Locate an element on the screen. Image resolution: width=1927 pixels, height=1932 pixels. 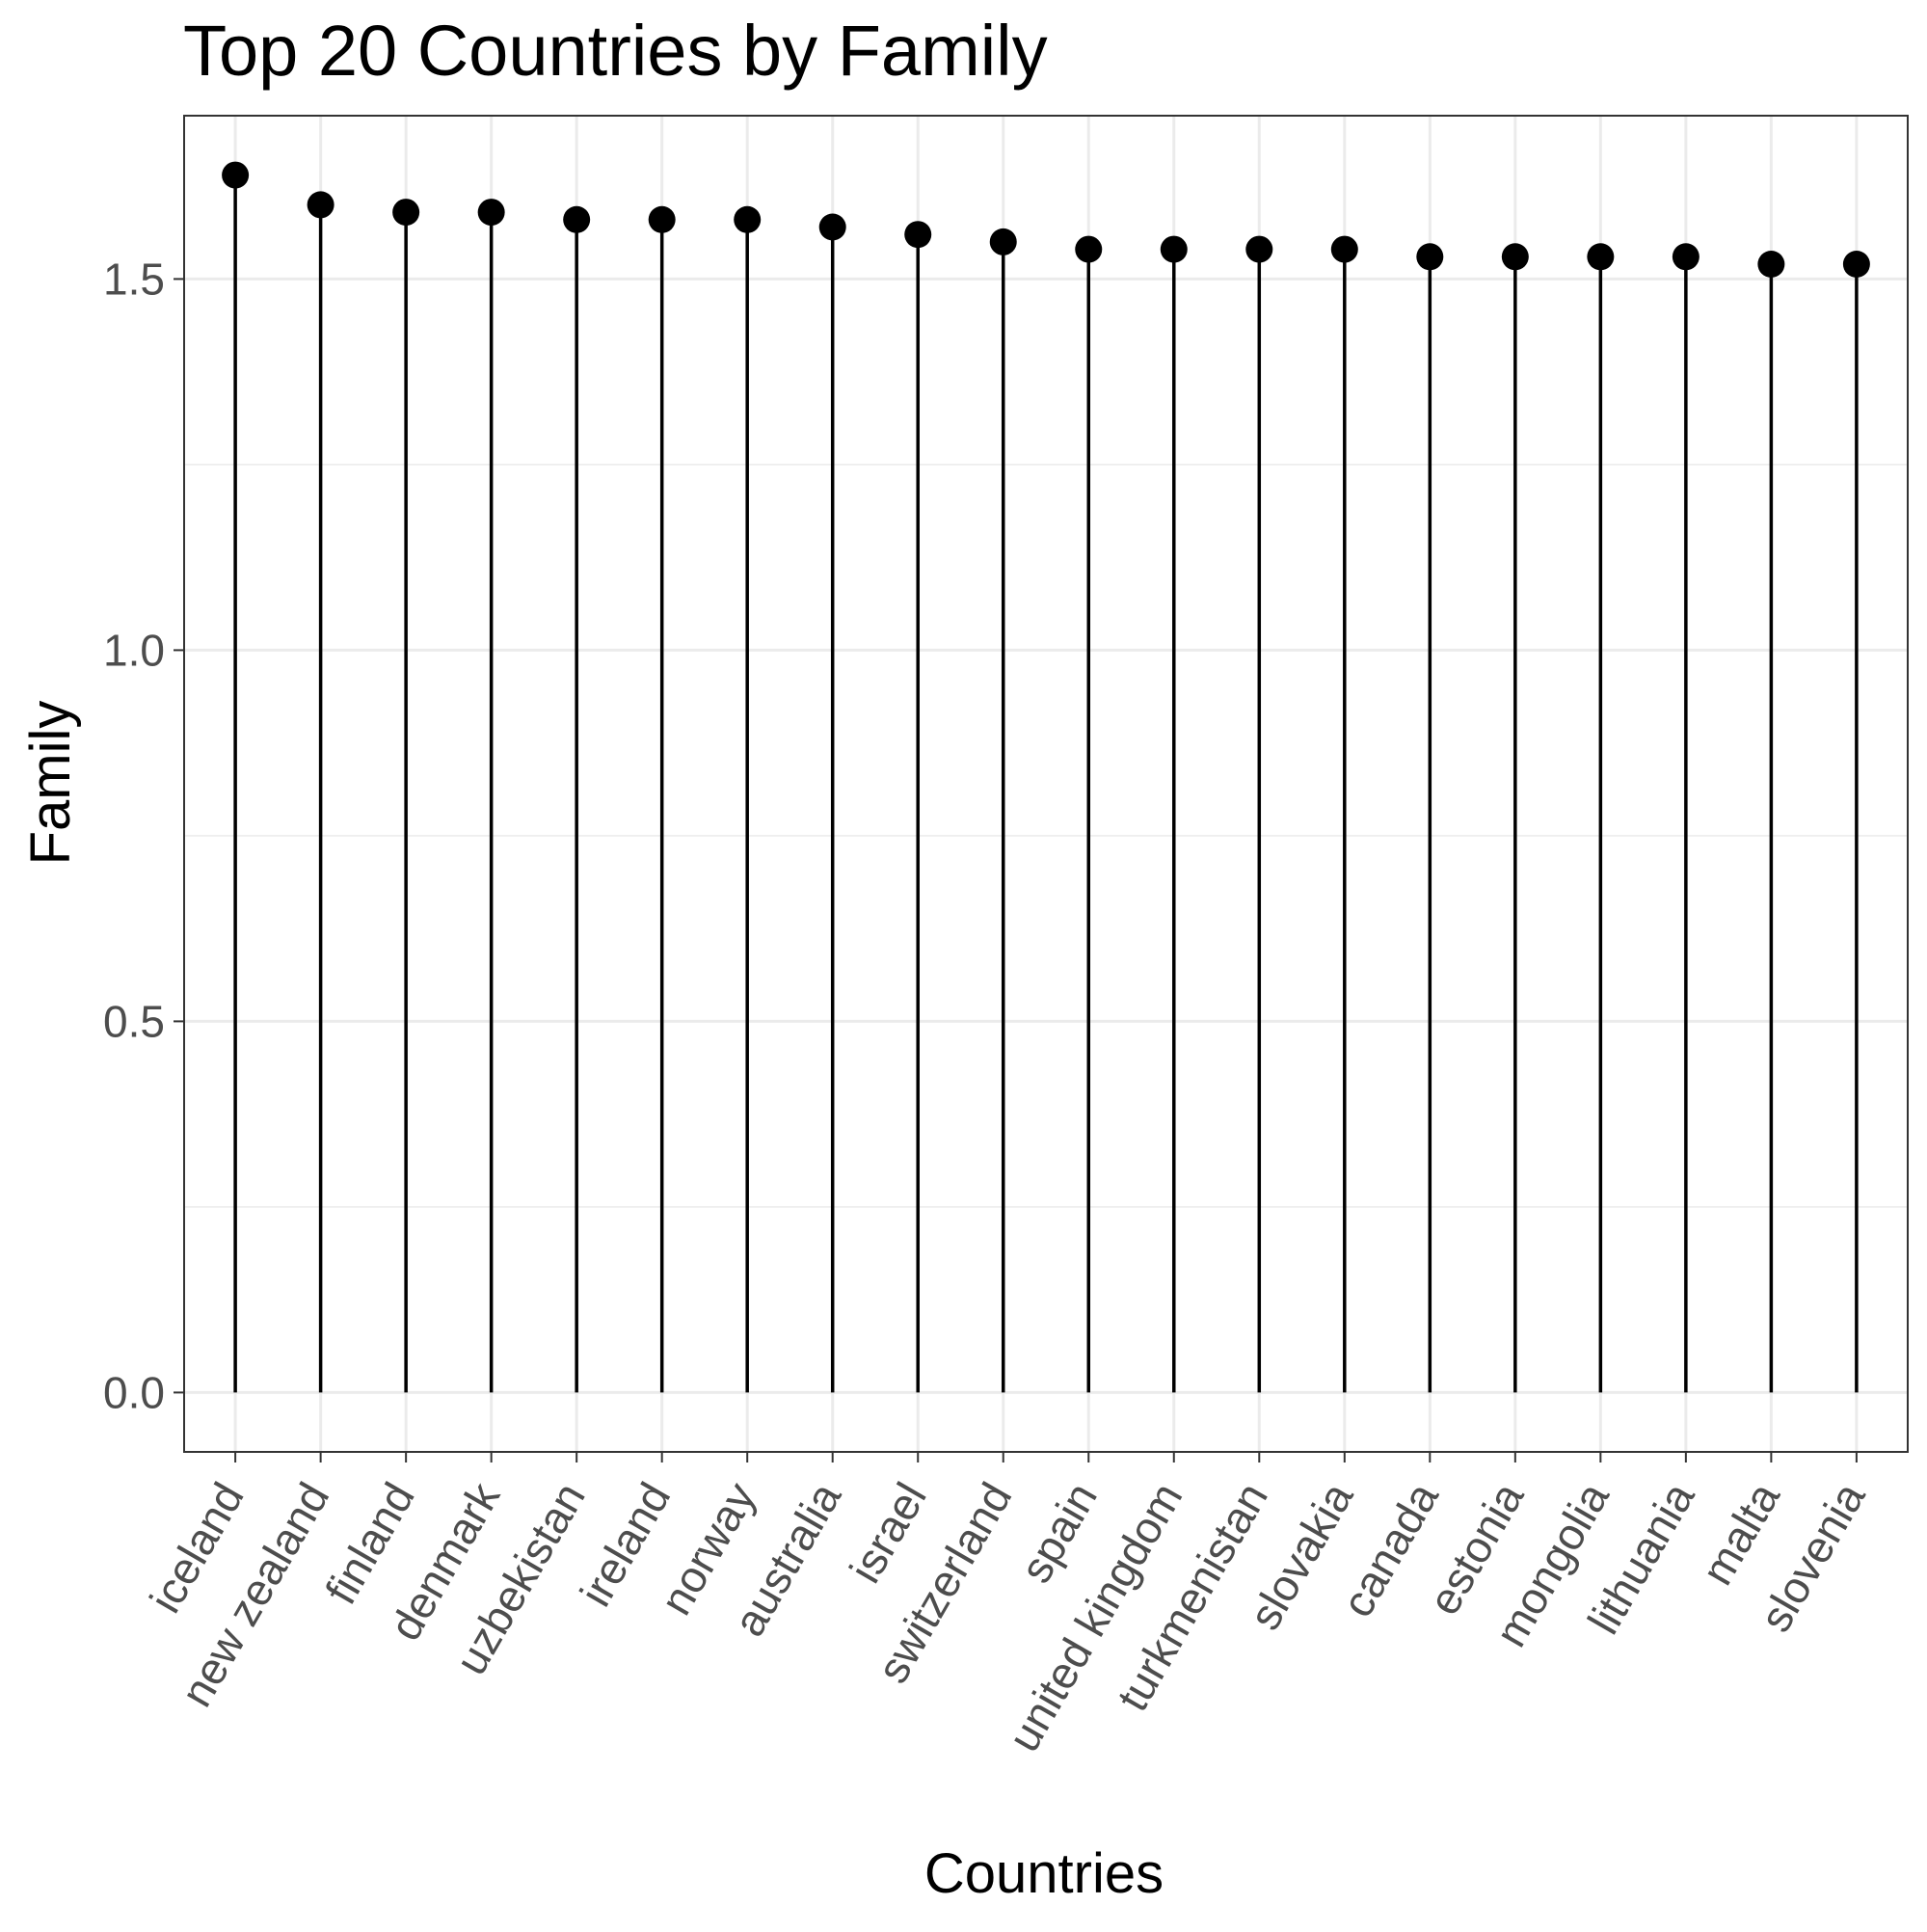
y-tick-label: 0.0 is located at coordinates (134, 1392).